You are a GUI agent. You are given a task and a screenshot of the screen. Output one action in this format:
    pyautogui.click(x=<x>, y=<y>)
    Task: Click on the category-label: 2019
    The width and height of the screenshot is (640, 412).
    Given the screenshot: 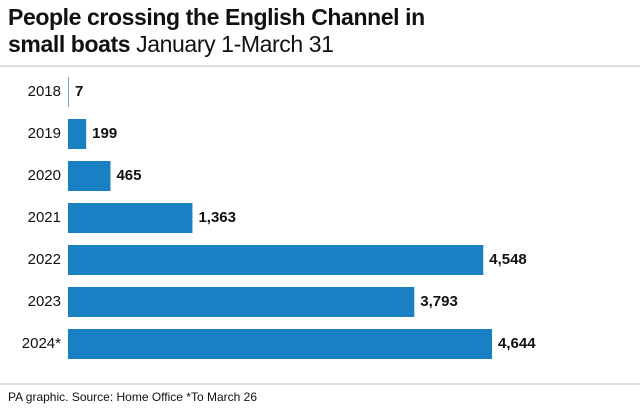 What is the action you would take?
    pyautogui.click(x=44, y=133)
    